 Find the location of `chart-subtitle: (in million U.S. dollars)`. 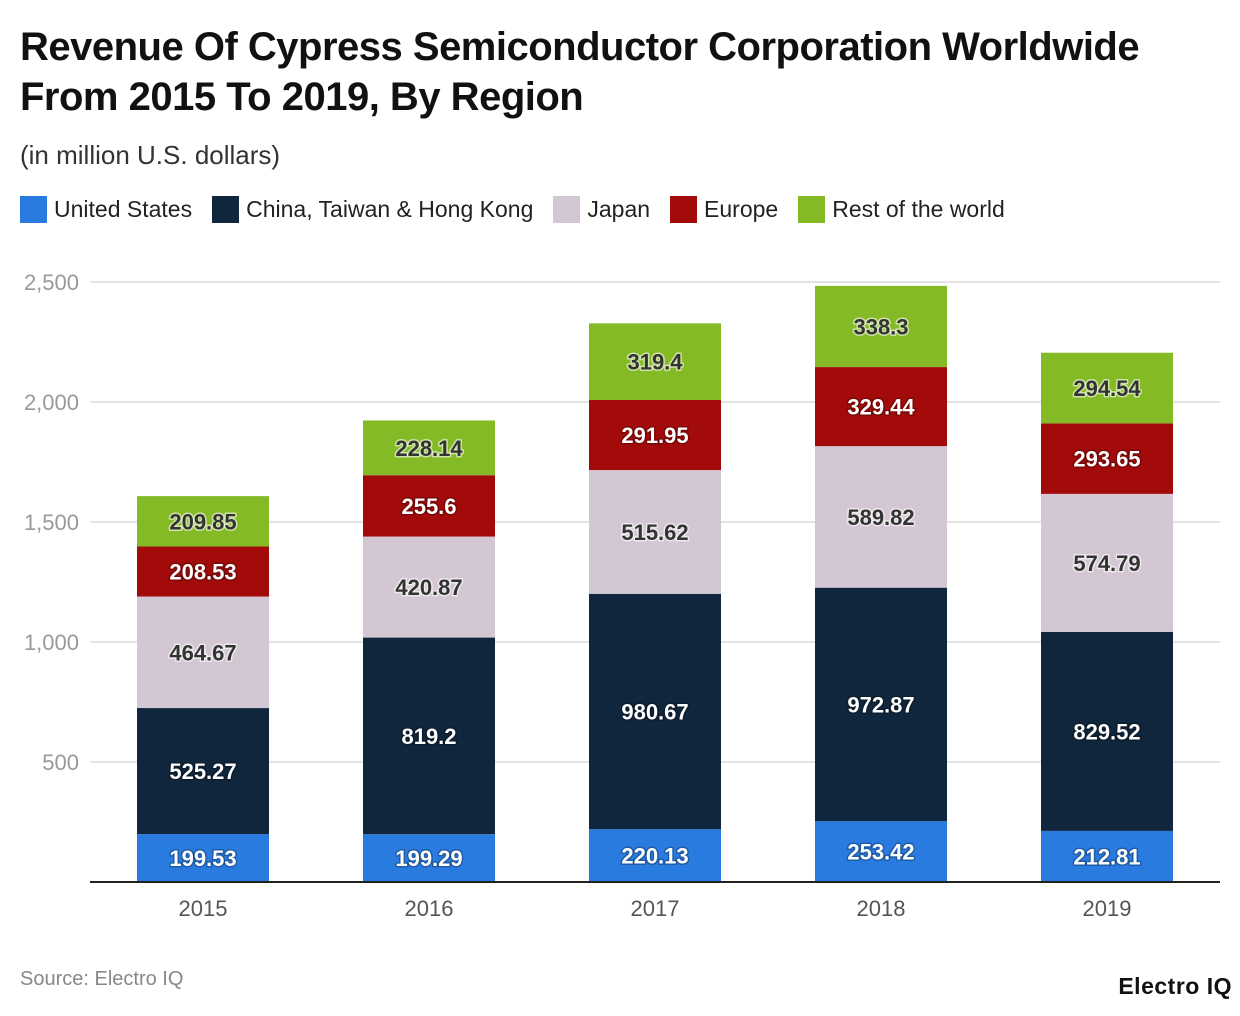

chart-subtitle: (in million U.S. dollars) is located at coordinates (150, 155).